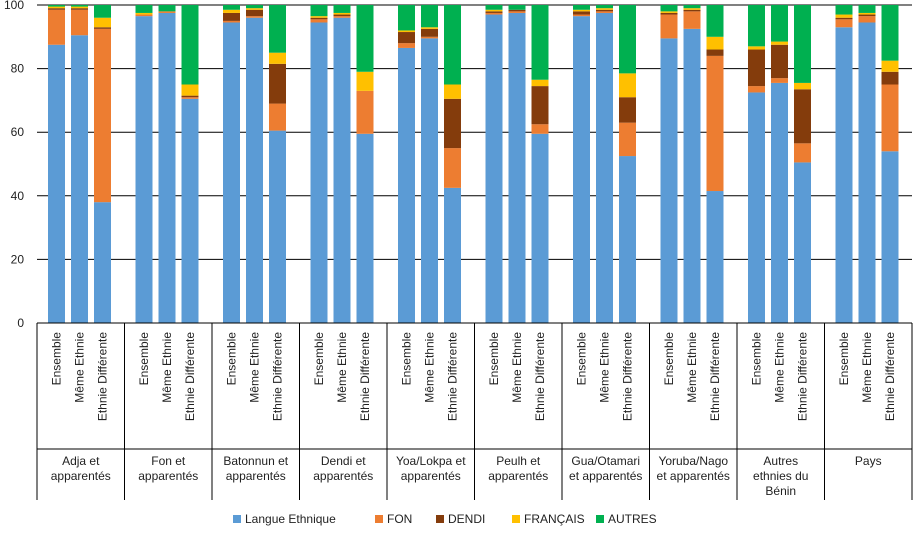  Describe the element at coordinates (632, 519) in the screenshot. I see `legend-label: AUTRES` at that location.